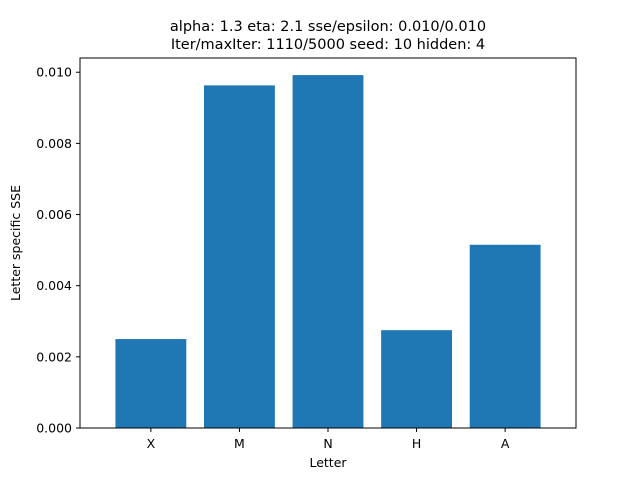 This screenshot has width=640, height=480. What do you see at coordinates (505, 336) in the screenshot?
I see `bar-A` at bounding box center [505, 336].